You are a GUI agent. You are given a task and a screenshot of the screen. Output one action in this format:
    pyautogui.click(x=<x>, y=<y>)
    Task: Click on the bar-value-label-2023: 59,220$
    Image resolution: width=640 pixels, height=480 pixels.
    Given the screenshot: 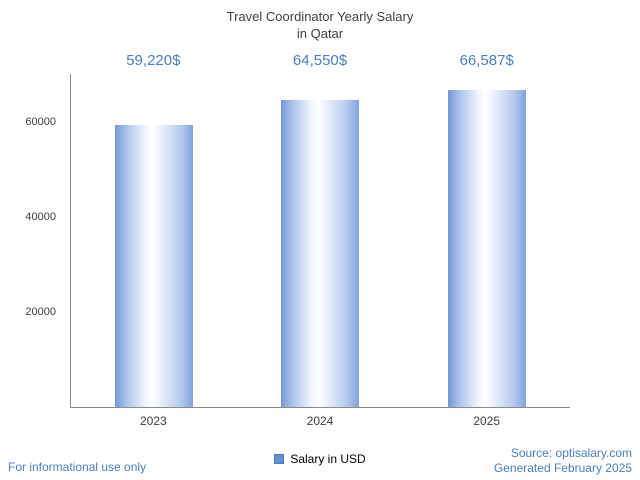 What is the action you would take?
    pyautogui.click(x=153, y=60)
    